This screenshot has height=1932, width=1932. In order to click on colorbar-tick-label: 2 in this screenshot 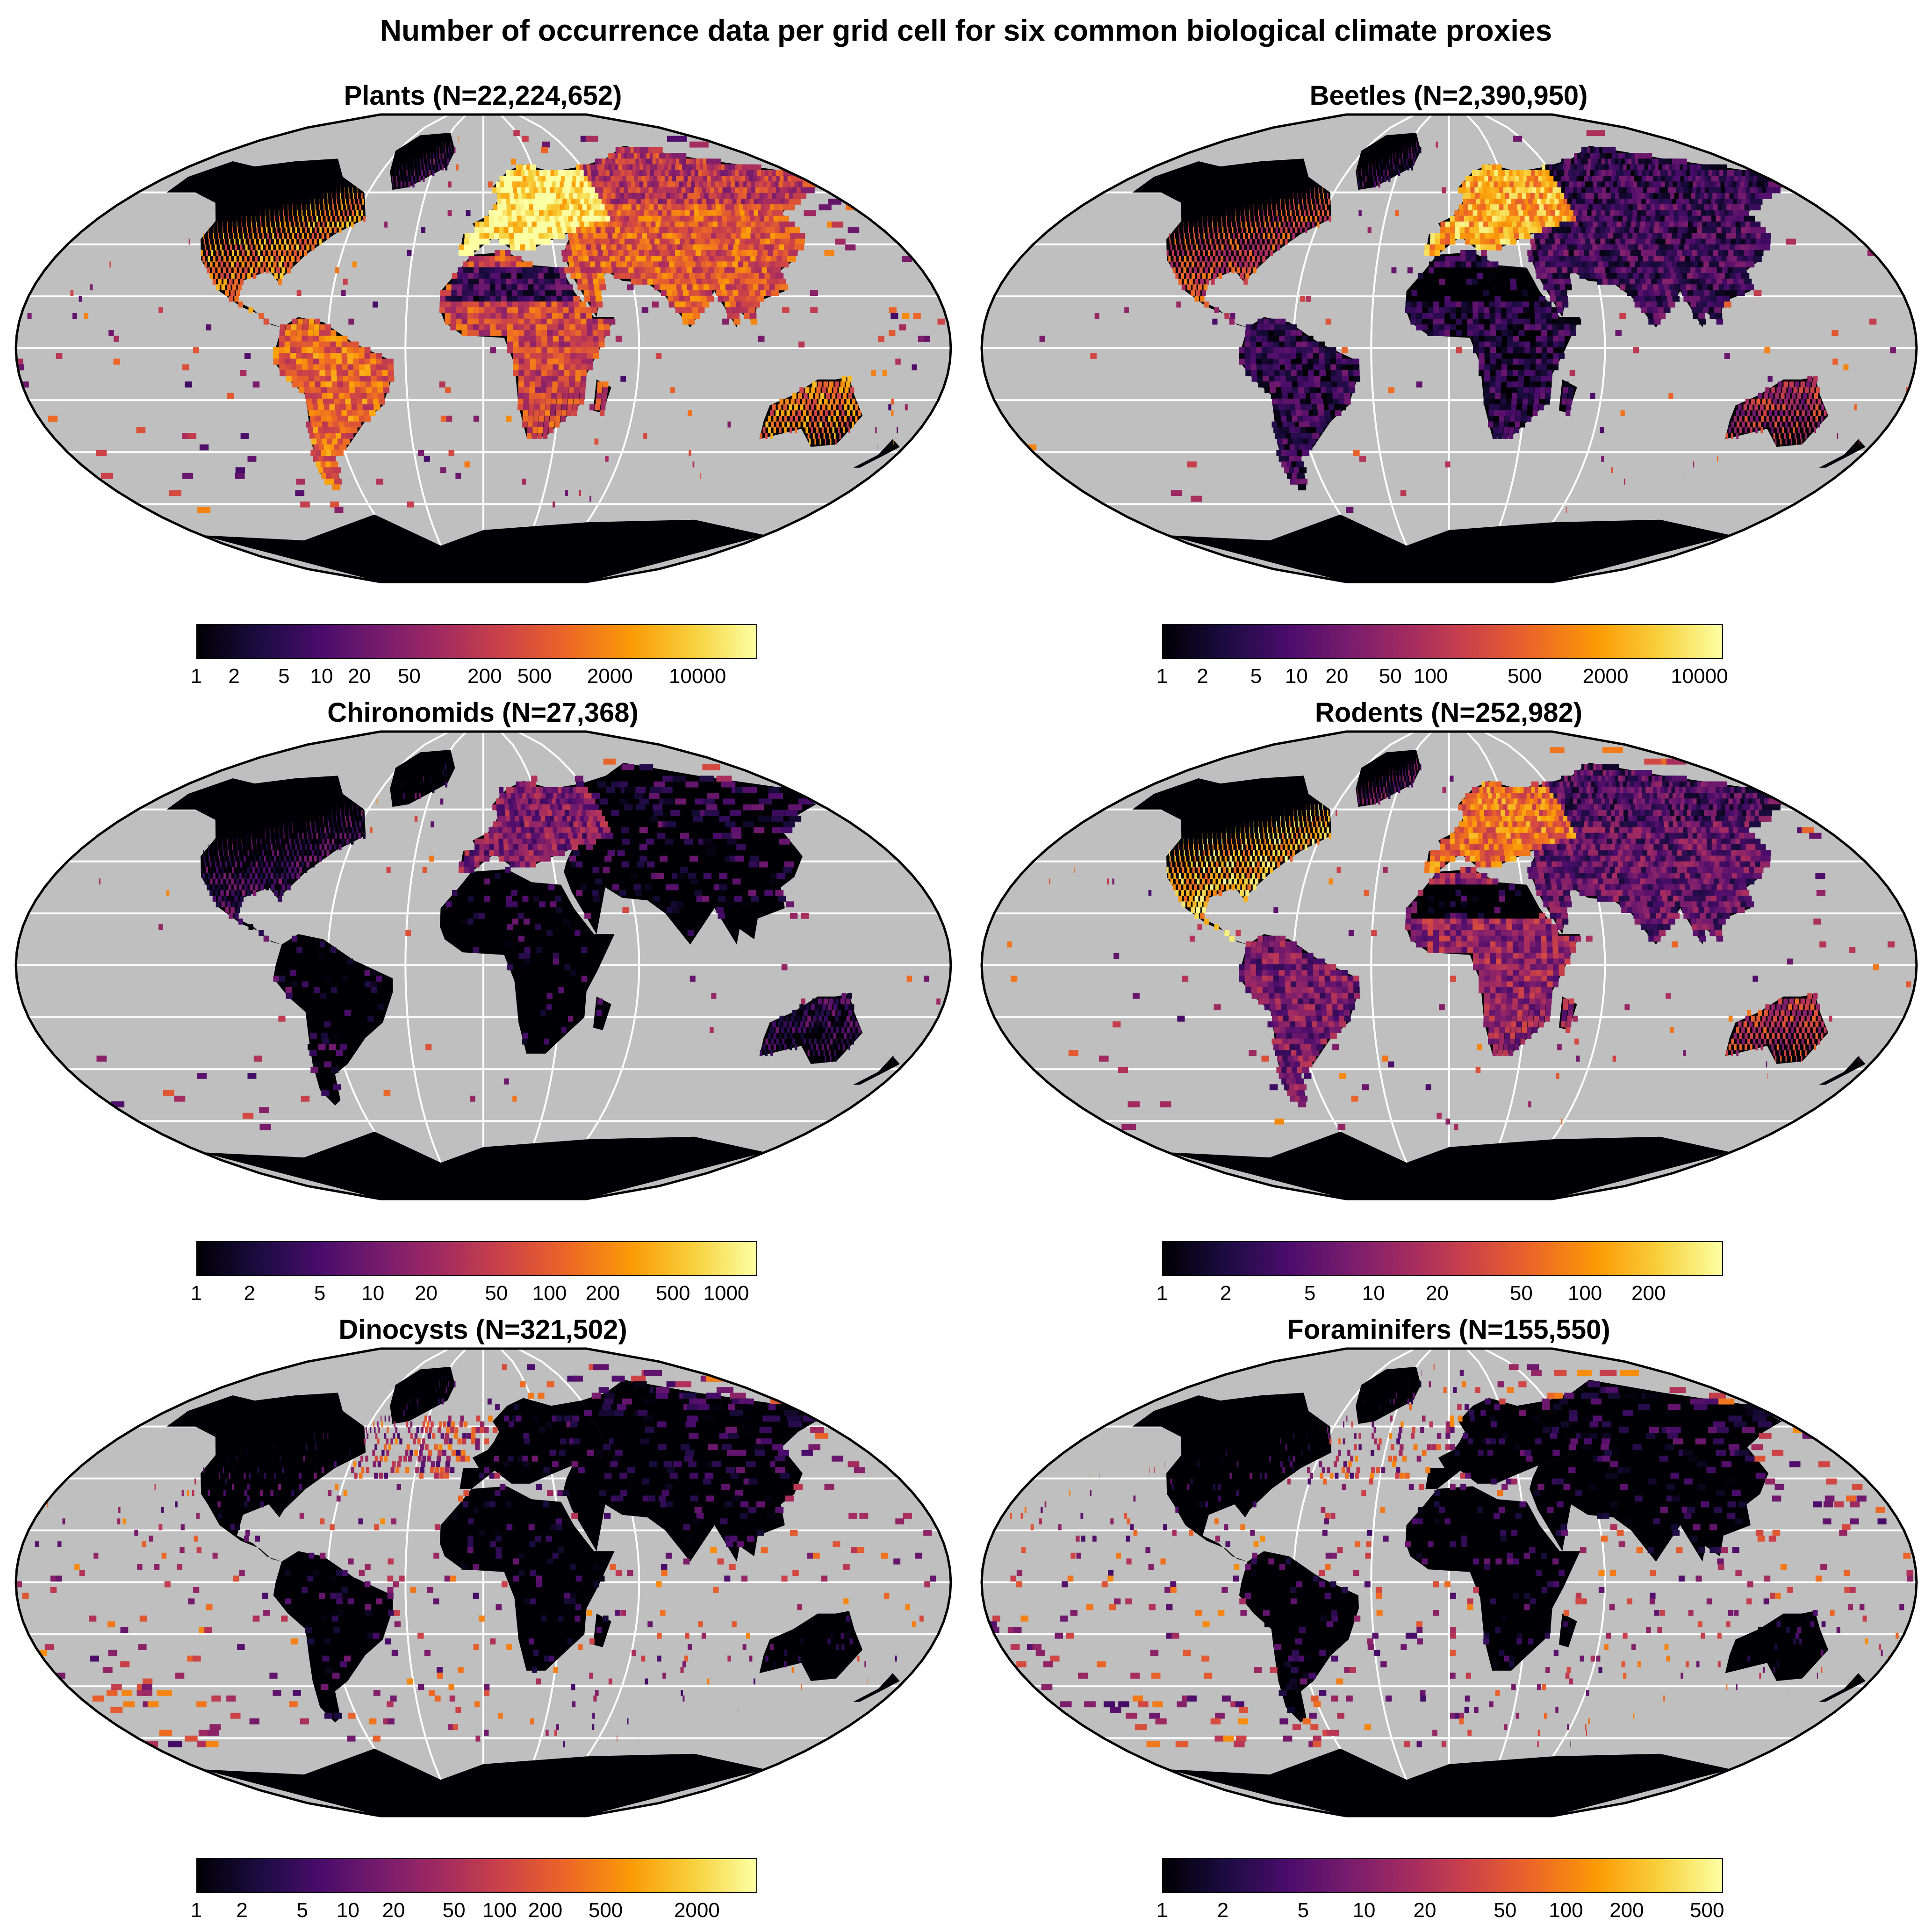, I will do `click(234, 677)`.